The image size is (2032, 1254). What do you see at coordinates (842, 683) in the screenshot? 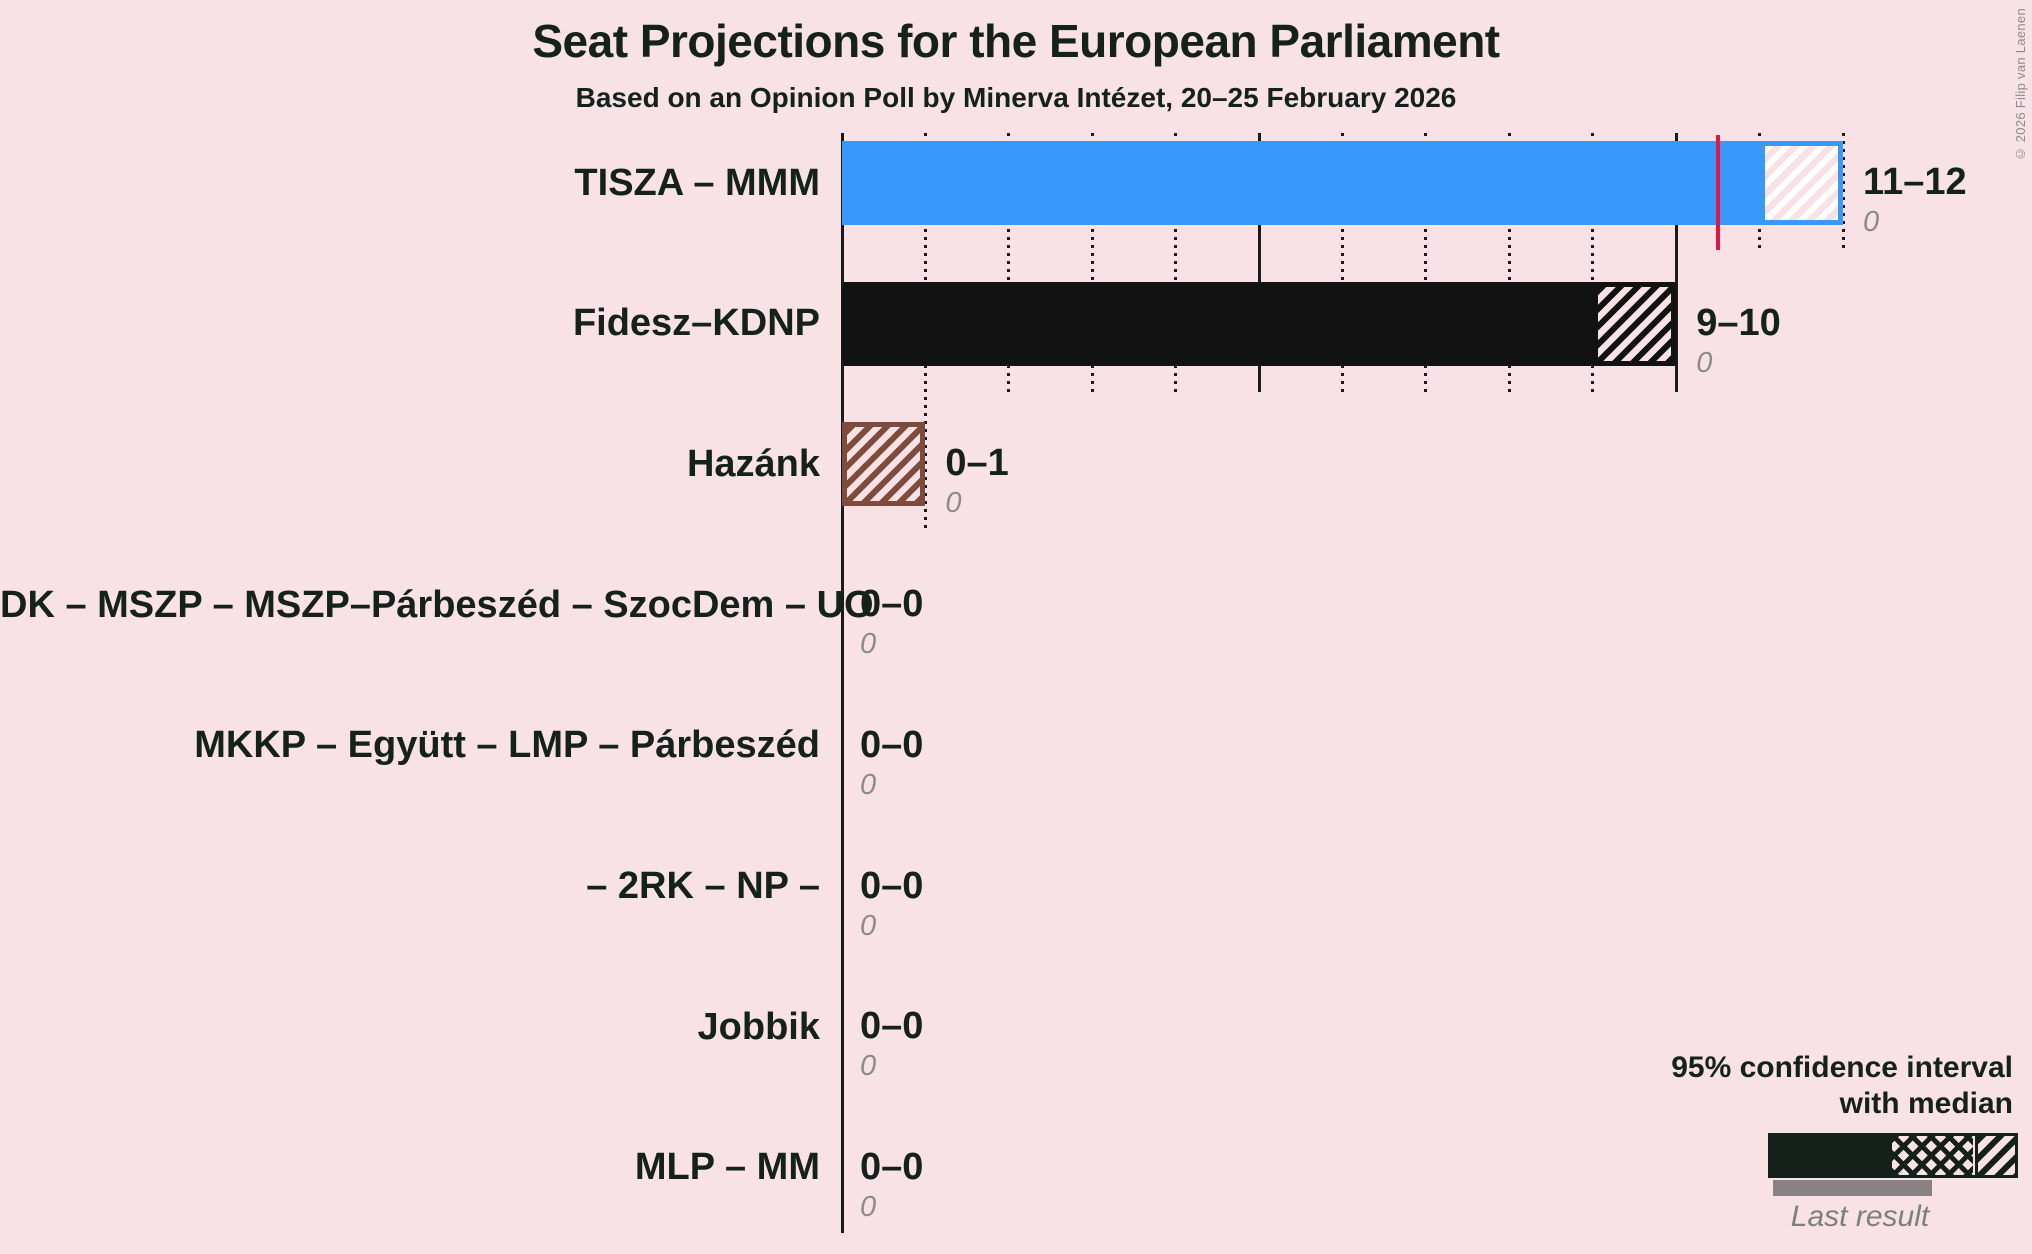
I see `y-axis` at bounding box center [842, 683].